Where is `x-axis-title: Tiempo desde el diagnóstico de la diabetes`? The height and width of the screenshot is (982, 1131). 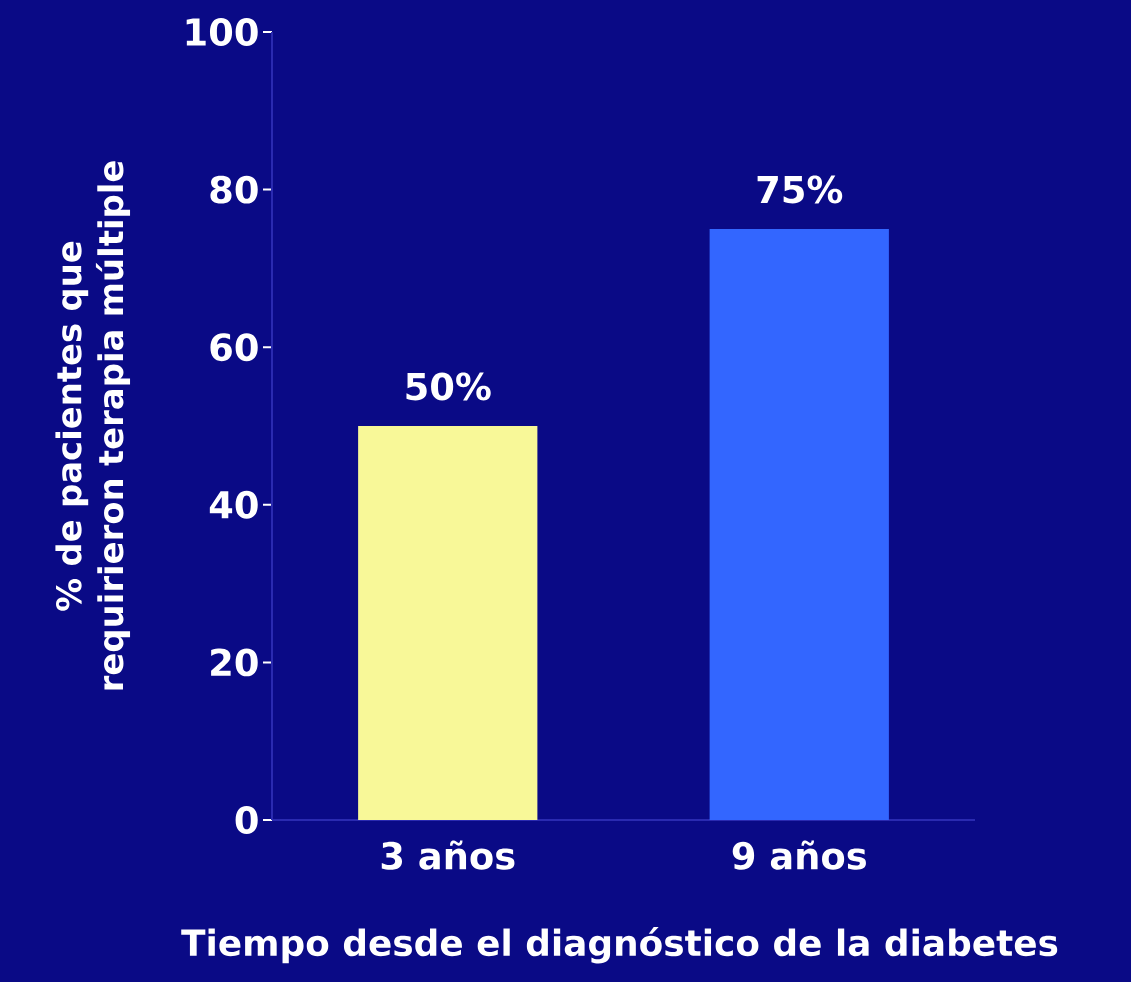
x-axis-title: Tiempo desde el diagnóstico de la diabetes is located at coordinates (619, 945).